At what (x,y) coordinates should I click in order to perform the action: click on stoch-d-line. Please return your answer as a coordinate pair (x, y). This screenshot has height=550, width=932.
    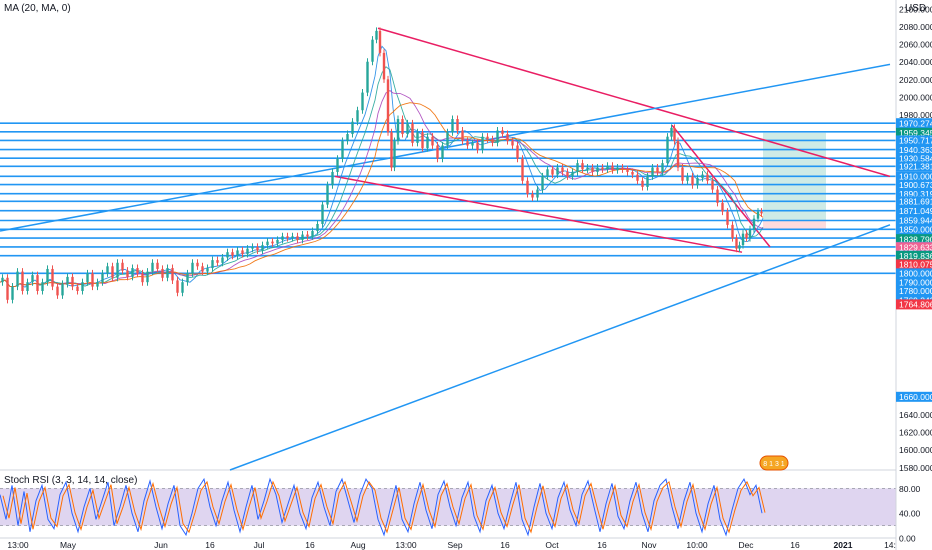
    Looking at the image, I should click on (384, 507).